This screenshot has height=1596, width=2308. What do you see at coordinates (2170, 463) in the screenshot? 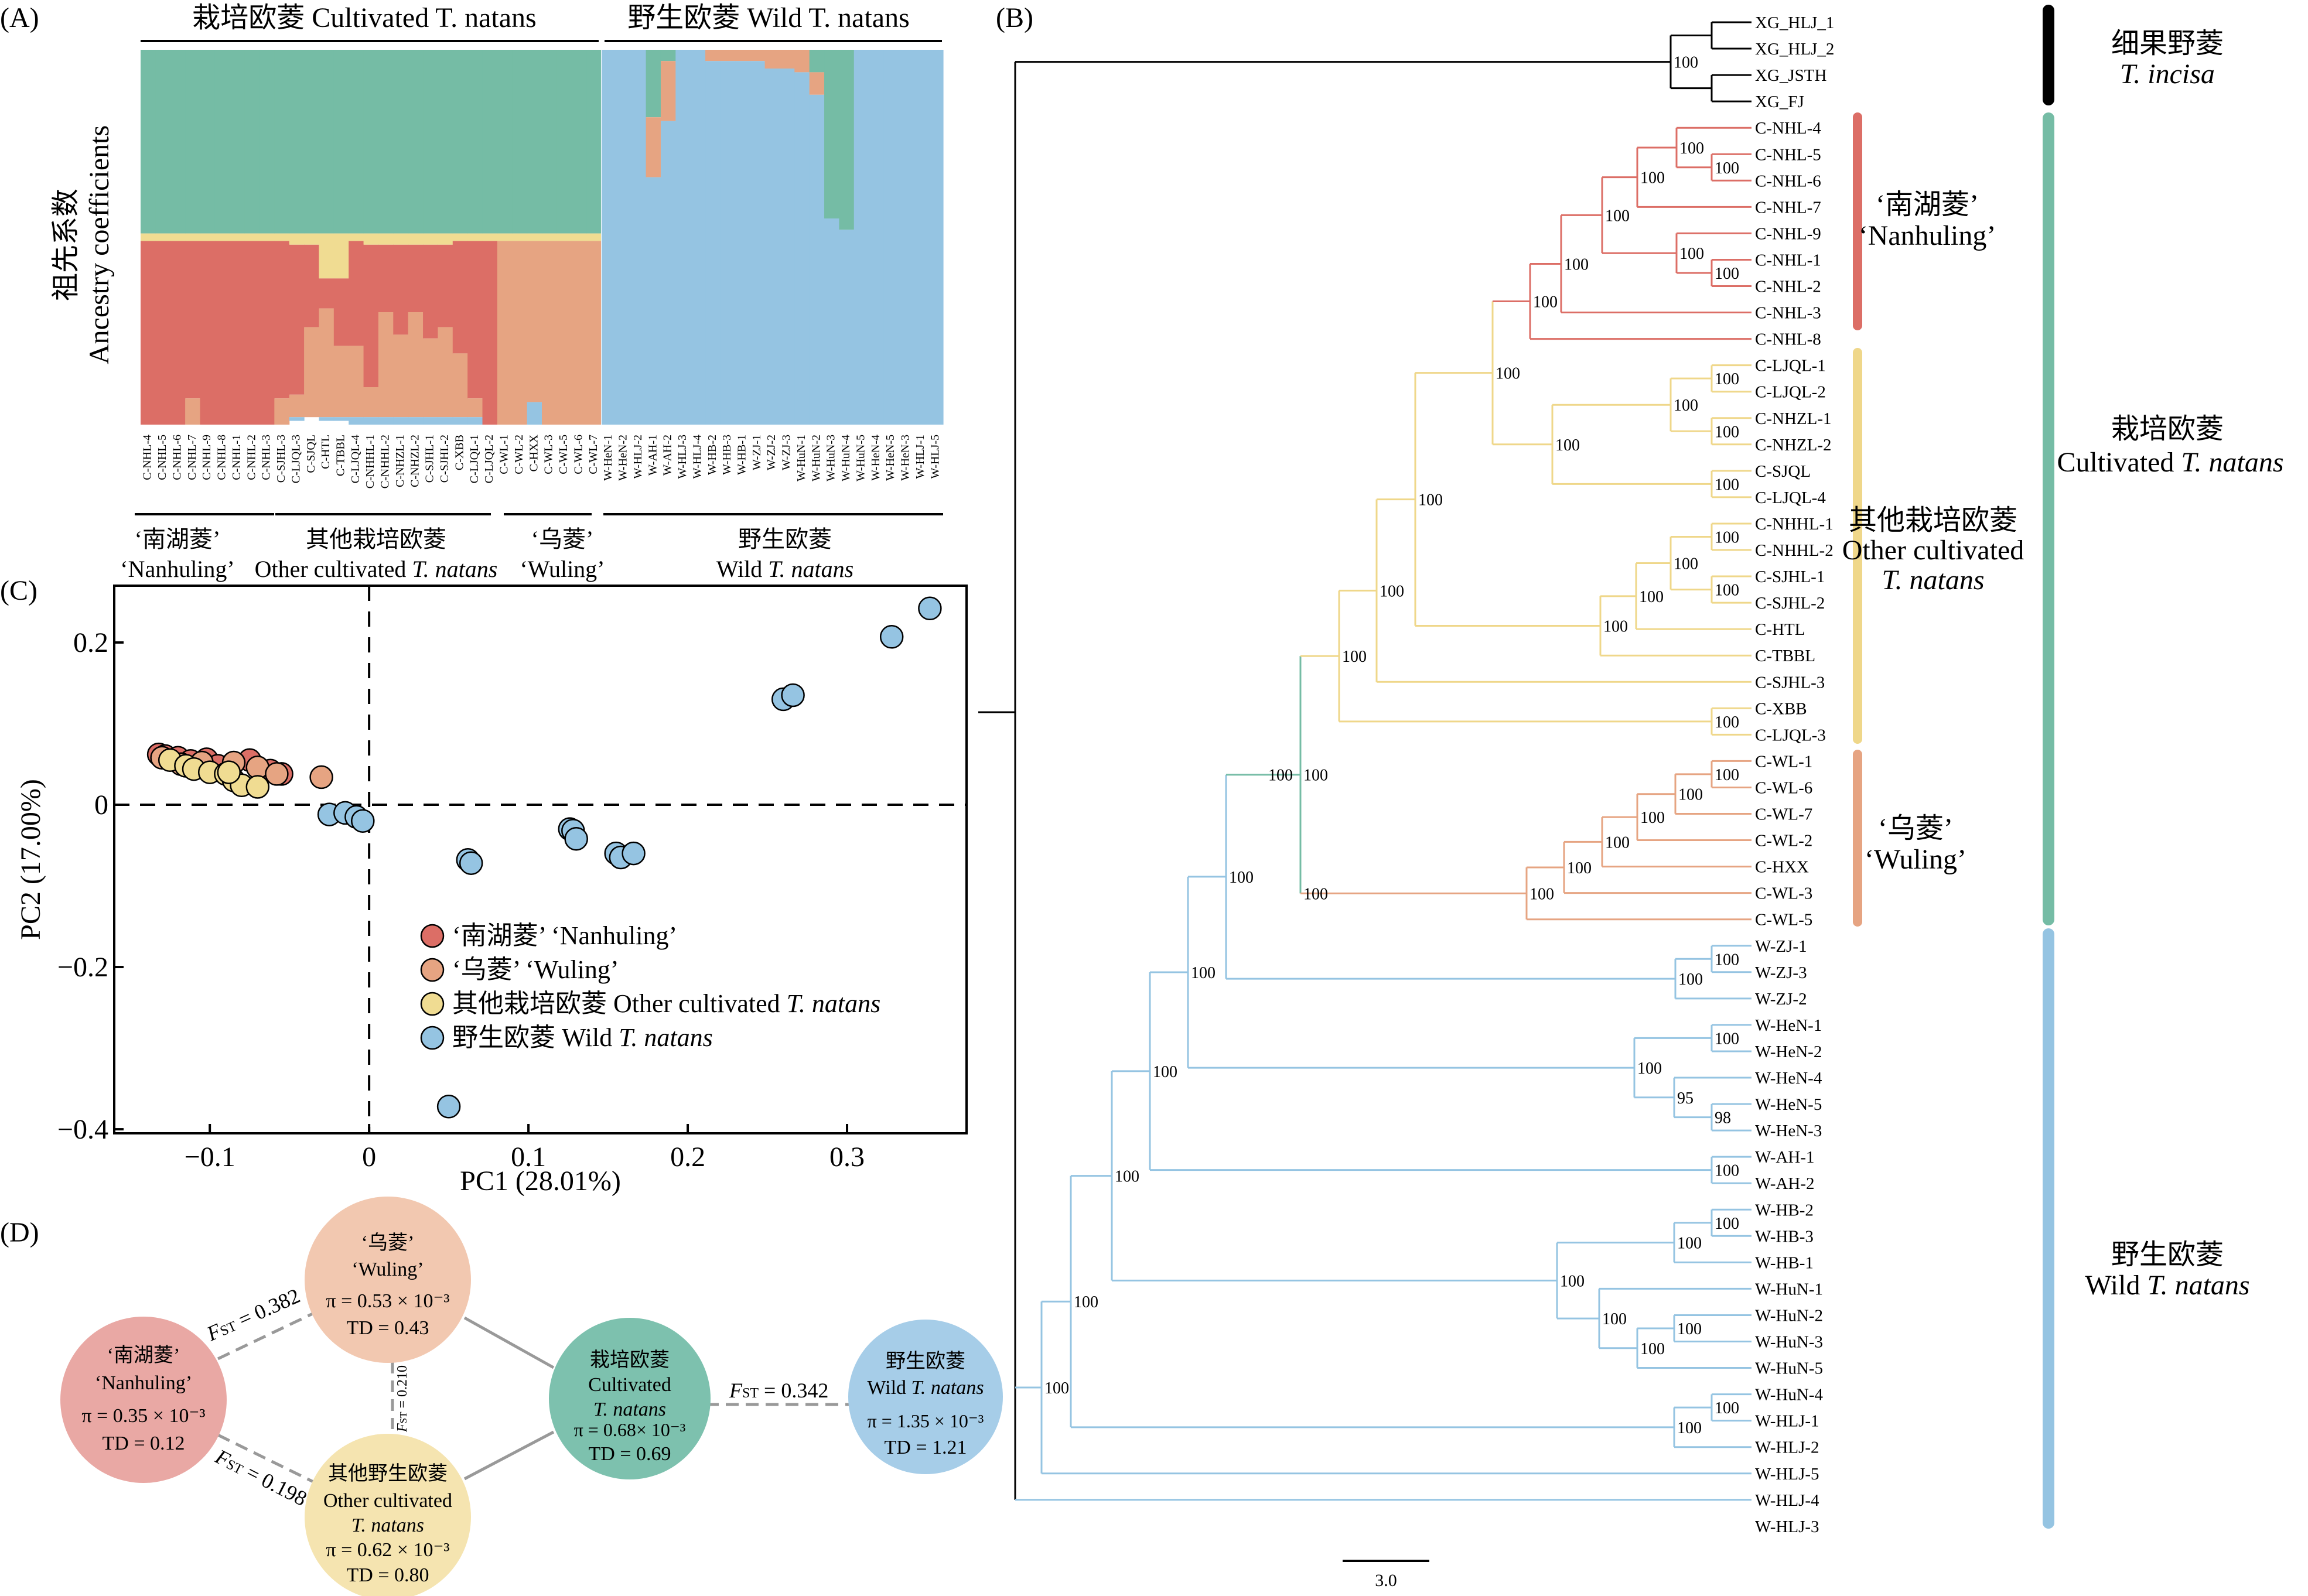
I see `outer-label-cultivated-en: Cultivated T. natans` at bounding box center [2170, 463].